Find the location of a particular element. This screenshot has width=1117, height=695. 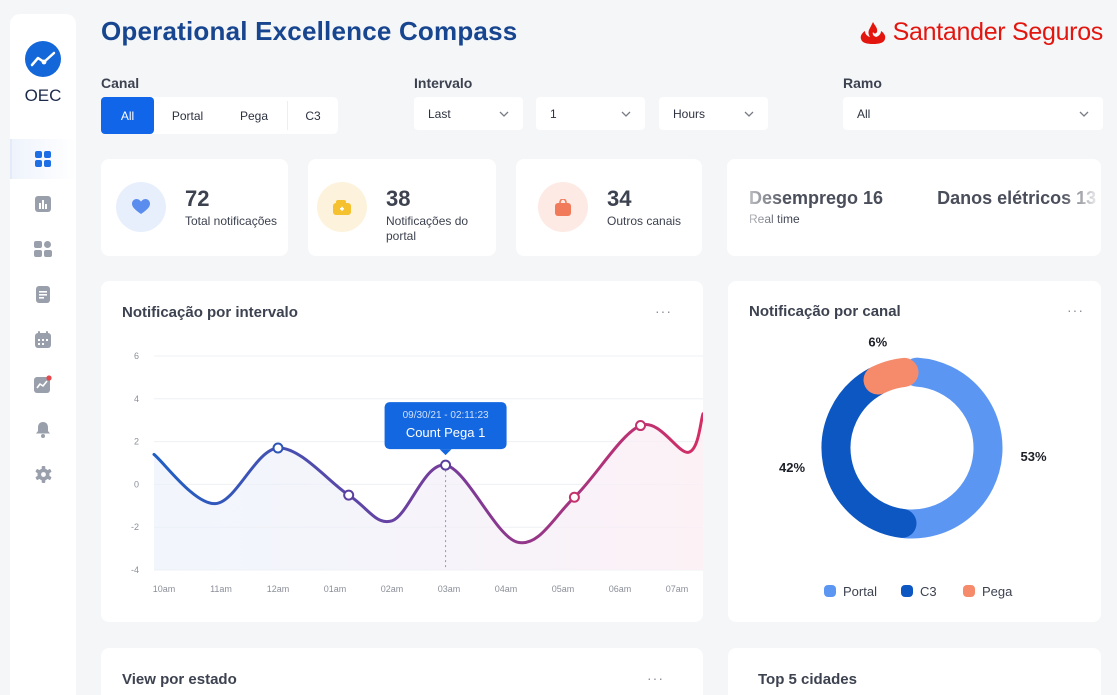

state-view-title: View por estado is located at coordinates (179, 679).